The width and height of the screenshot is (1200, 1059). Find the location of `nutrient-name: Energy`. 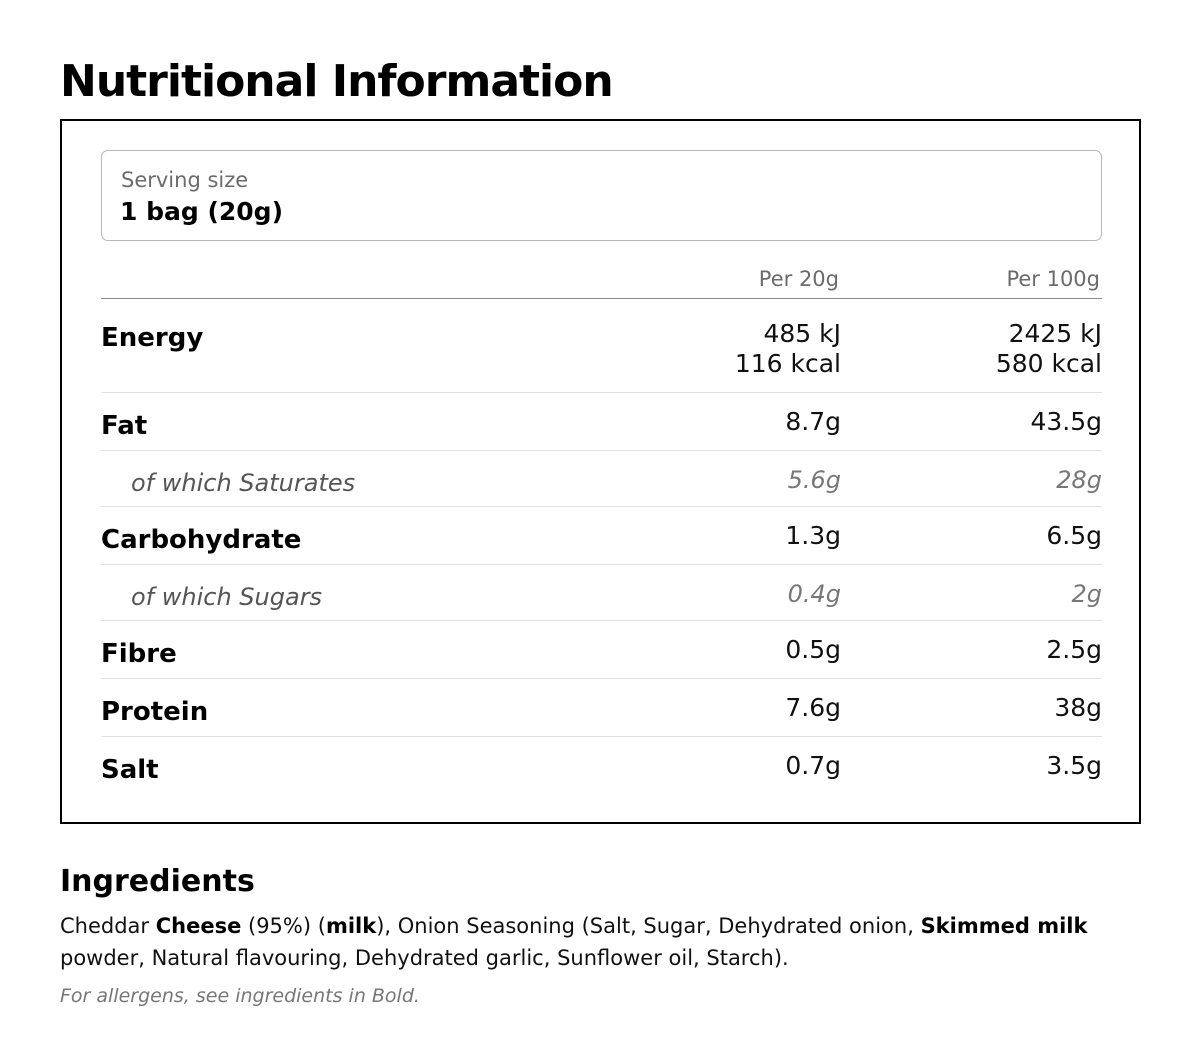

nutrient-name: Energy is located at coordinates (152, 338).